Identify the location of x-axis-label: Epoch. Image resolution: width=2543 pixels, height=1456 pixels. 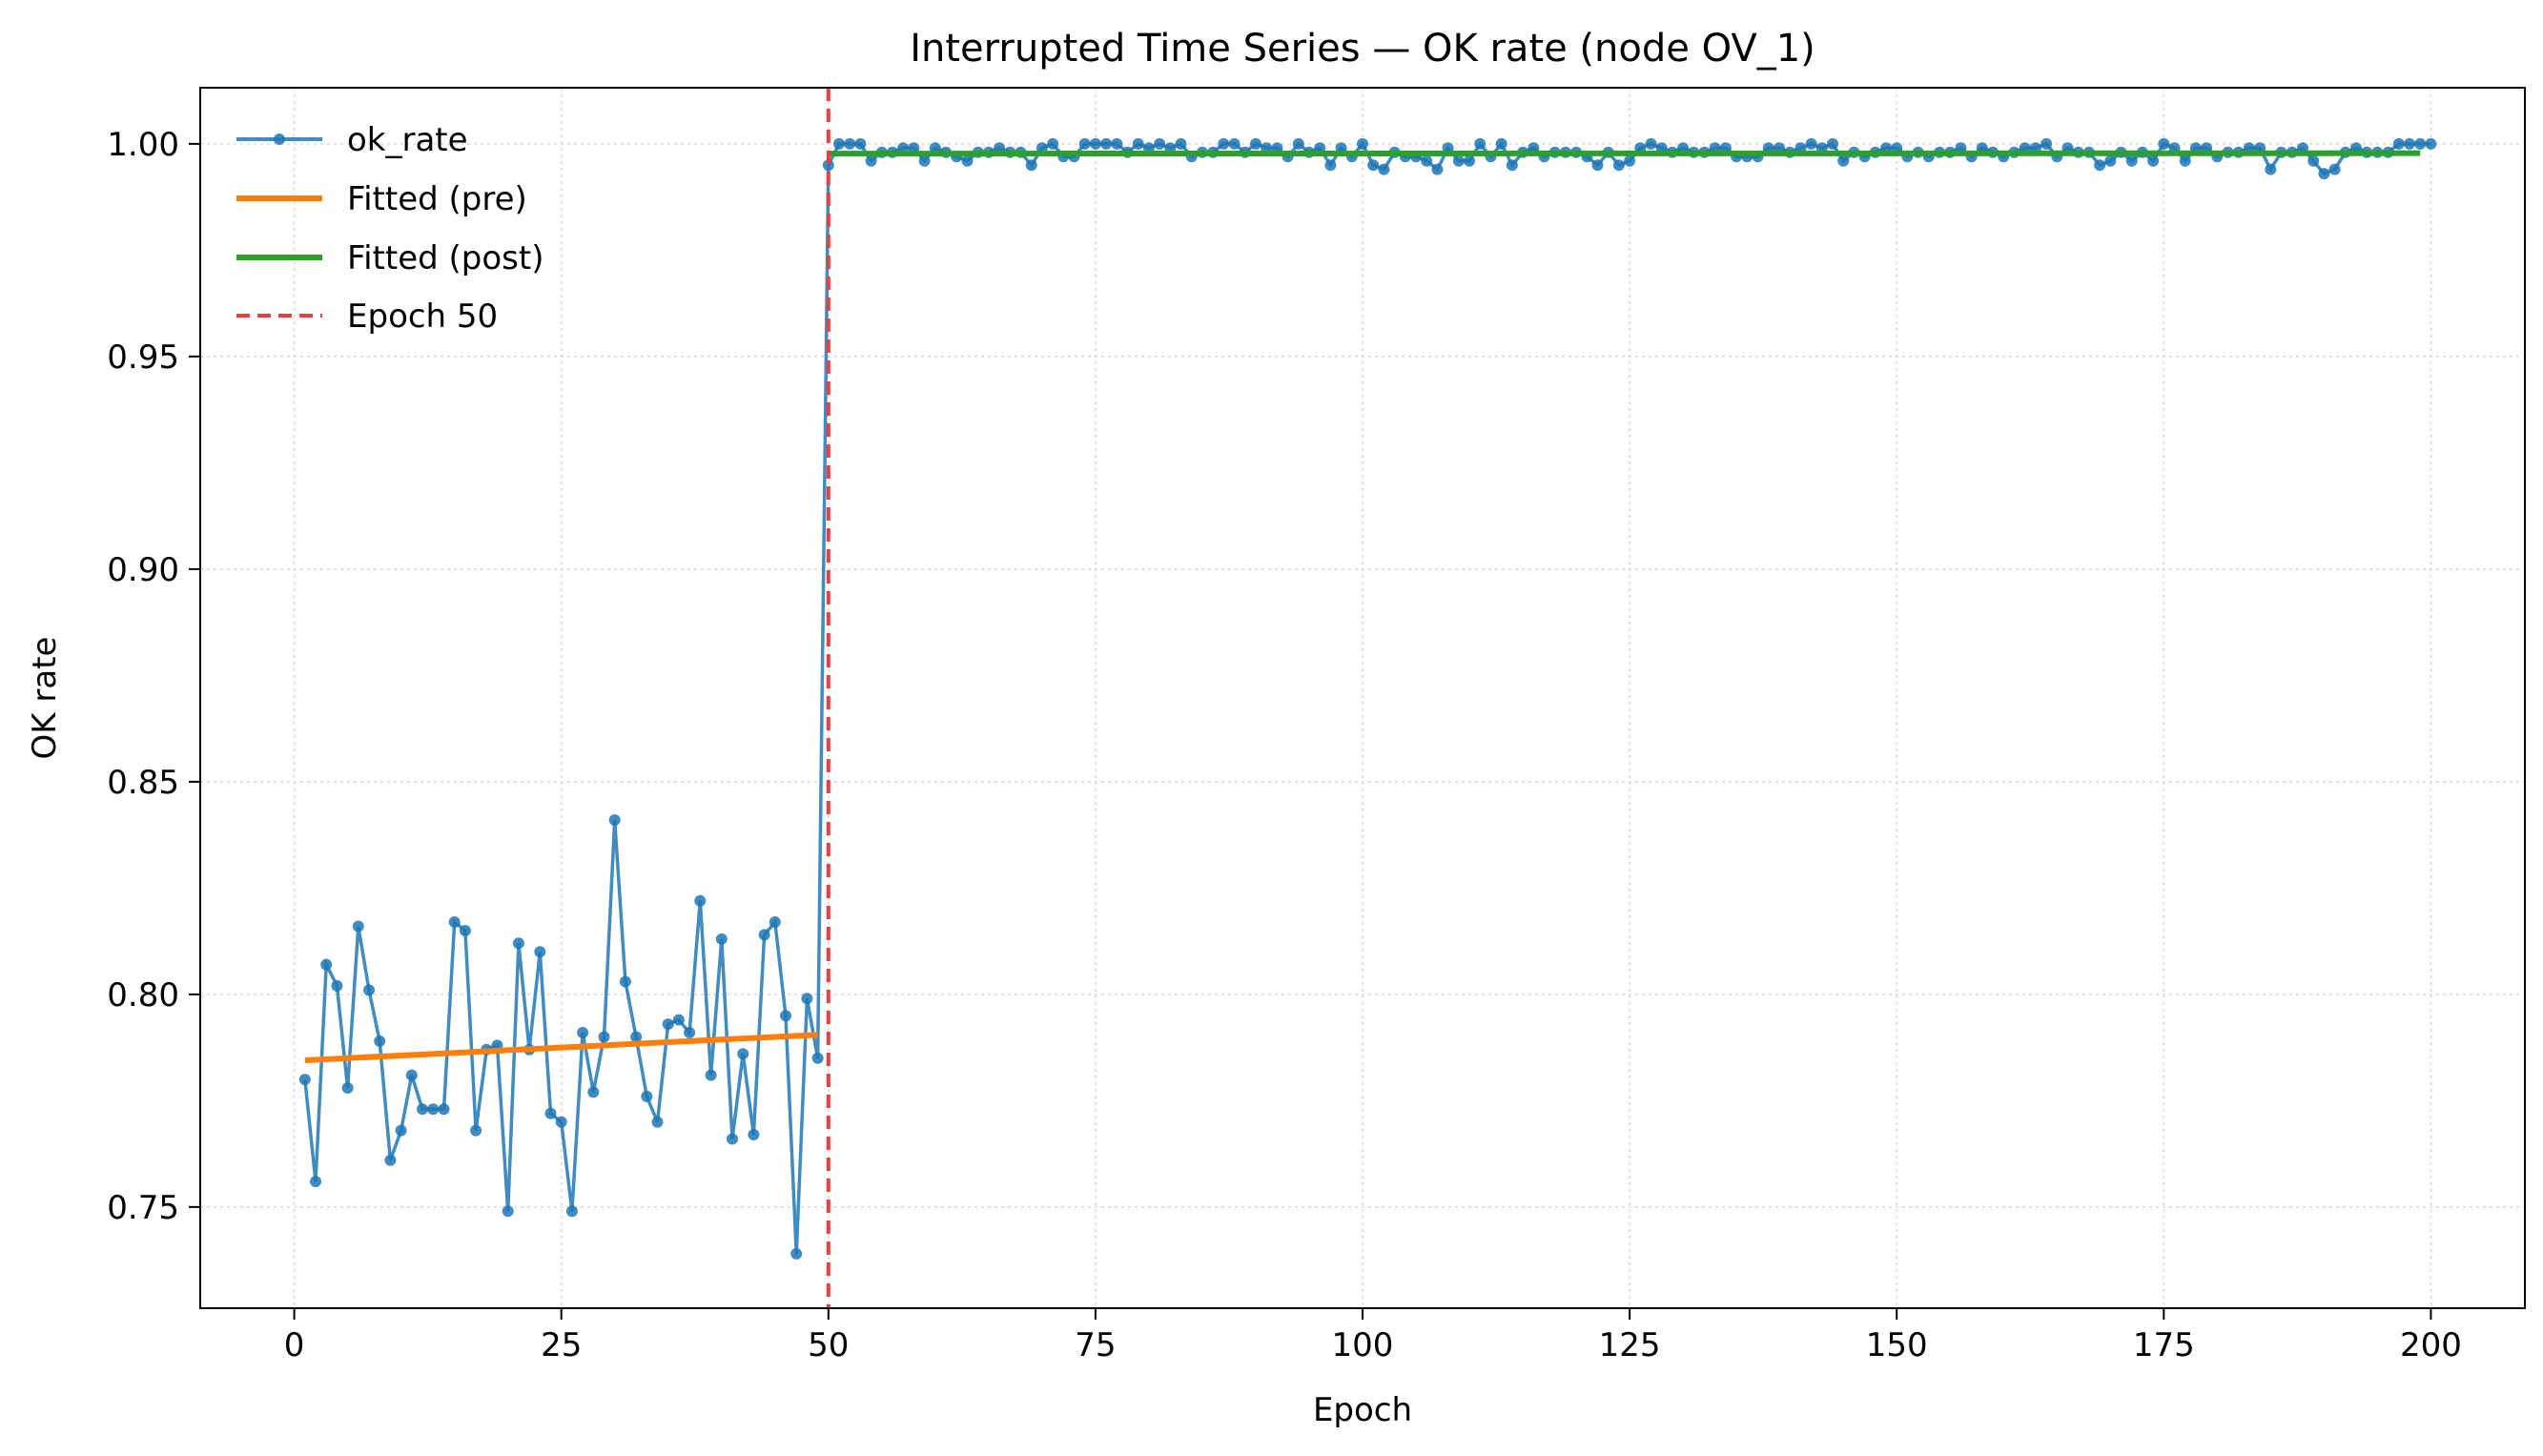
(1363, 1410).